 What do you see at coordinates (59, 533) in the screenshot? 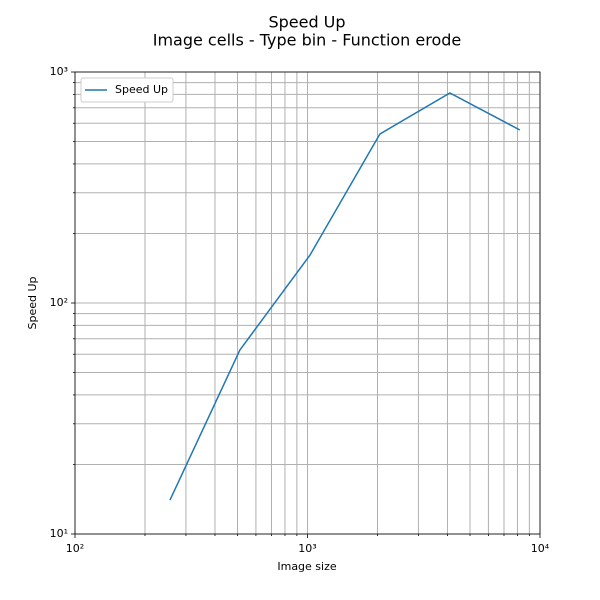
I see `y-tick-label: 10¹` at bounding box center [59, 533].